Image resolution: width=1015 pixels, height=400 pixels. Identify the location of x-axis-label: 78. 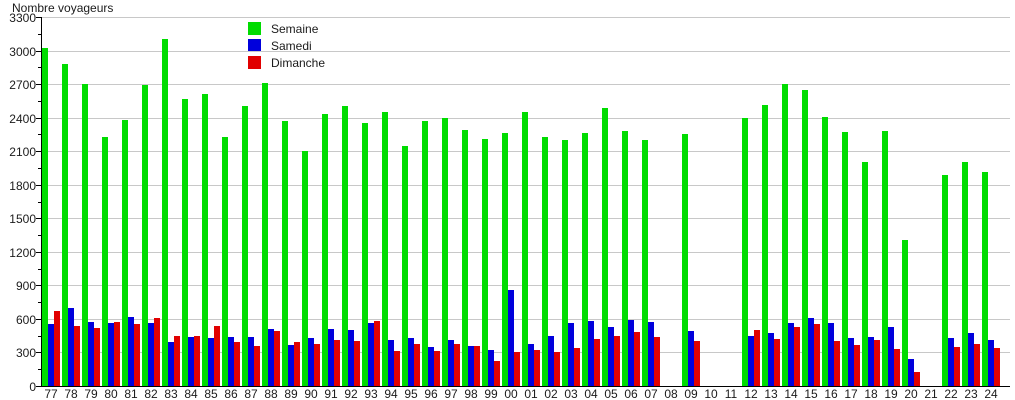
(71, 393).